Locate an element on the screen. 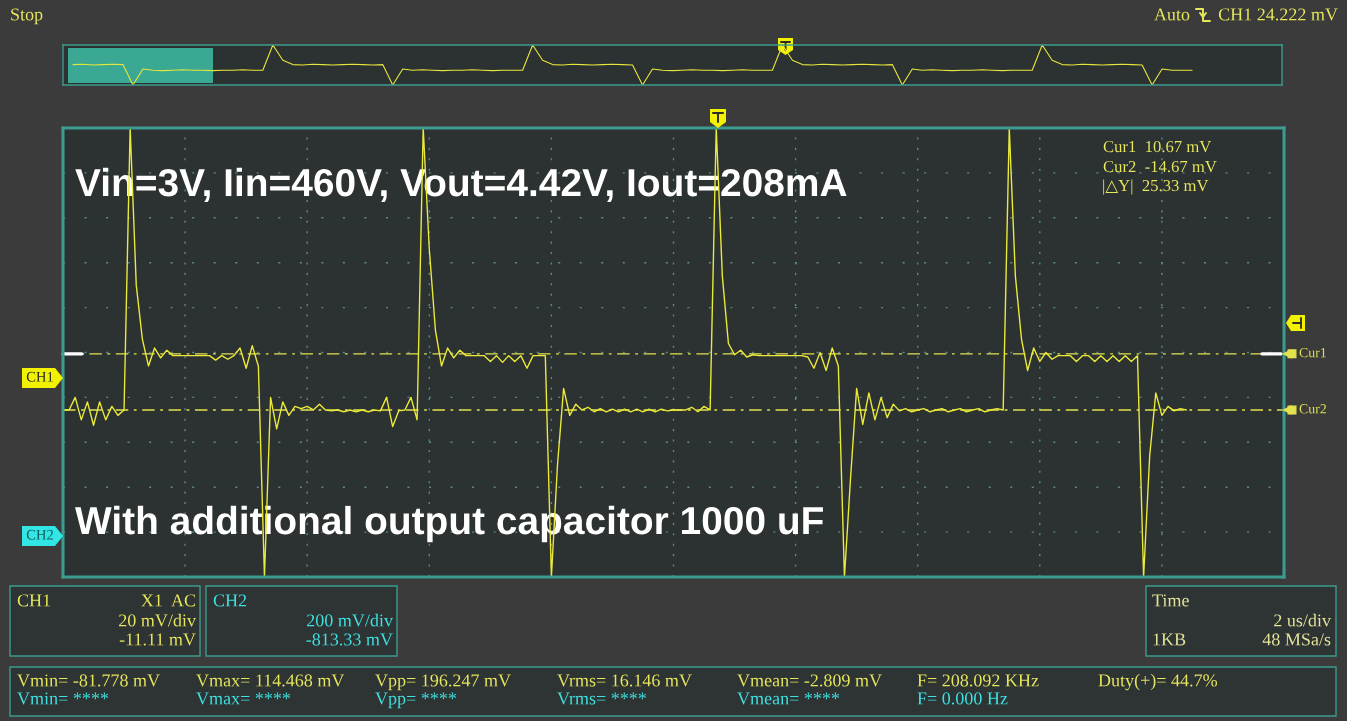  annotation: Cur2 -14.67 mV is located at coordinates (1160, 166).